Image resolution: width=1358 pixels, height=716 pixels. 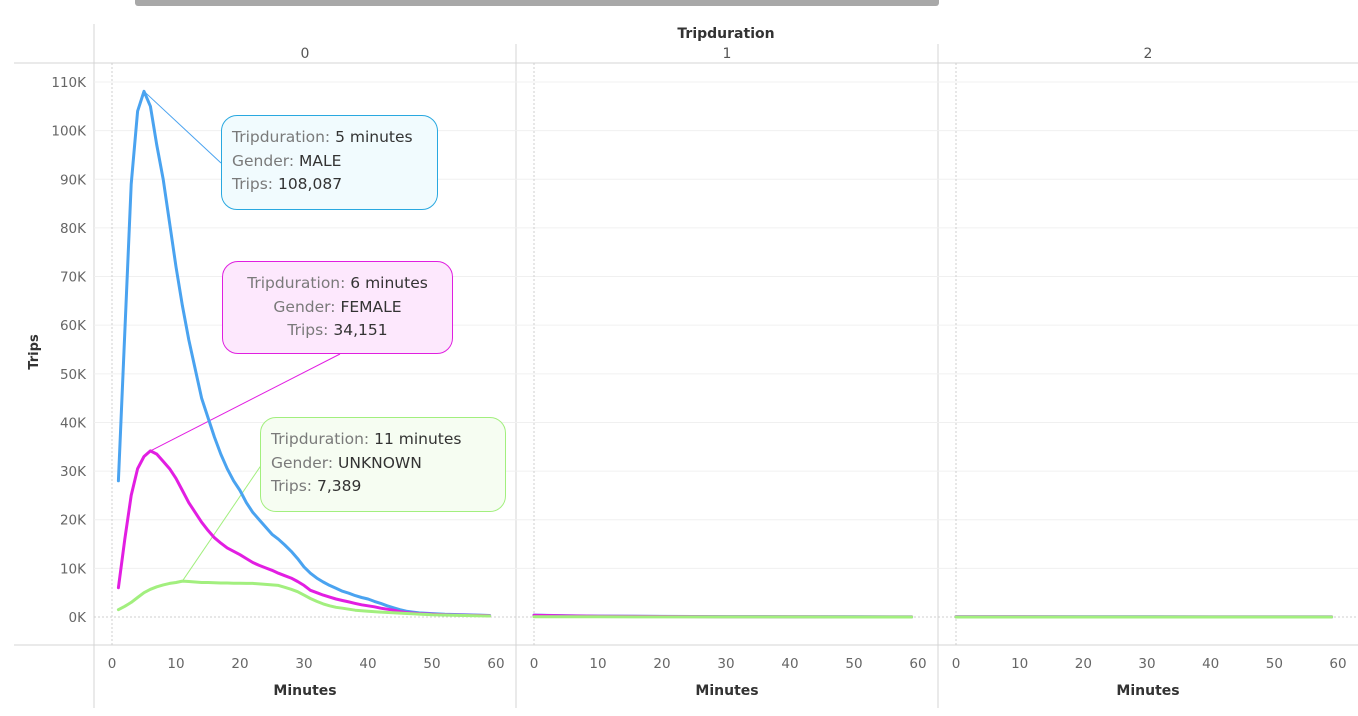 I want to click on y-tick-label: 0K, so click(x=78, y=618).